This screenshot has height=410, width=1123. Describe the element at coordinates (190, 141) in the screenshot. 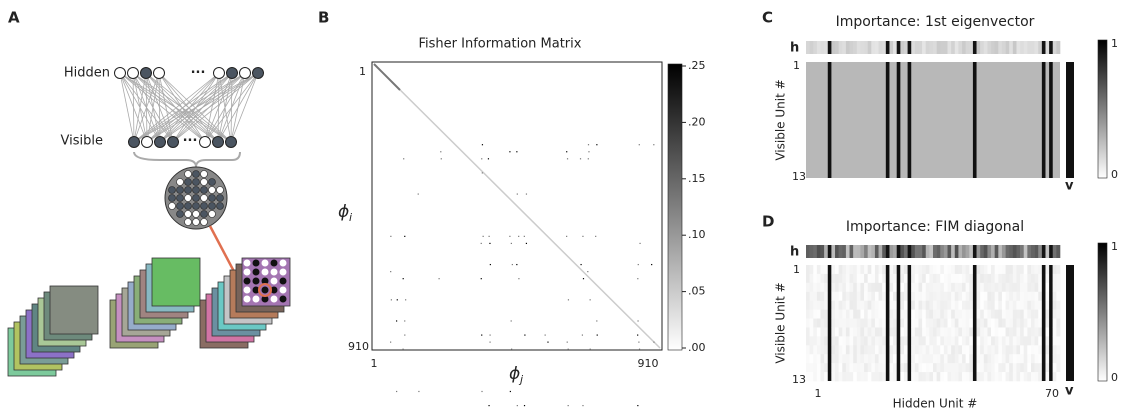

I see `ellipsis: ···` at that location.